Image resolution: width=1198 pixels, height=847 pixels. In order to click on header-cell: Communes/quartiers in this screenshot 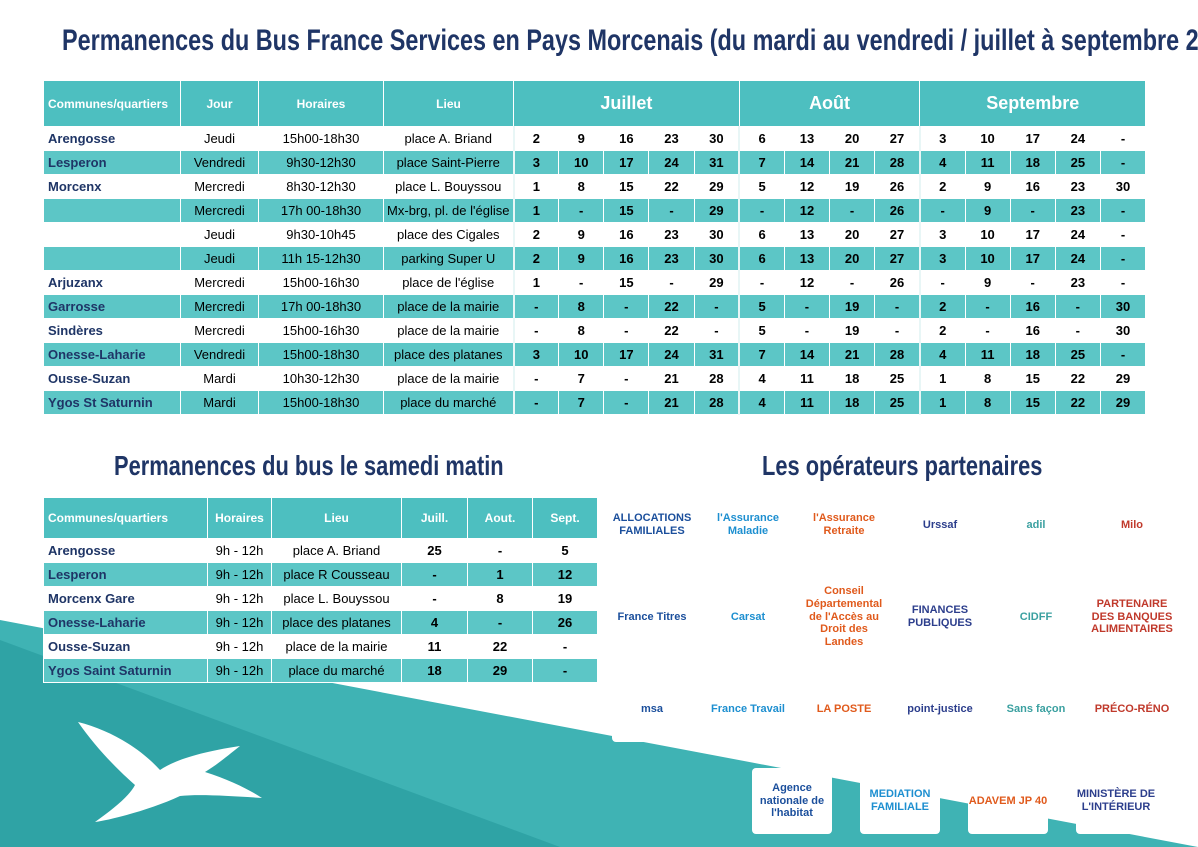, I will do `click(112, 103)`.